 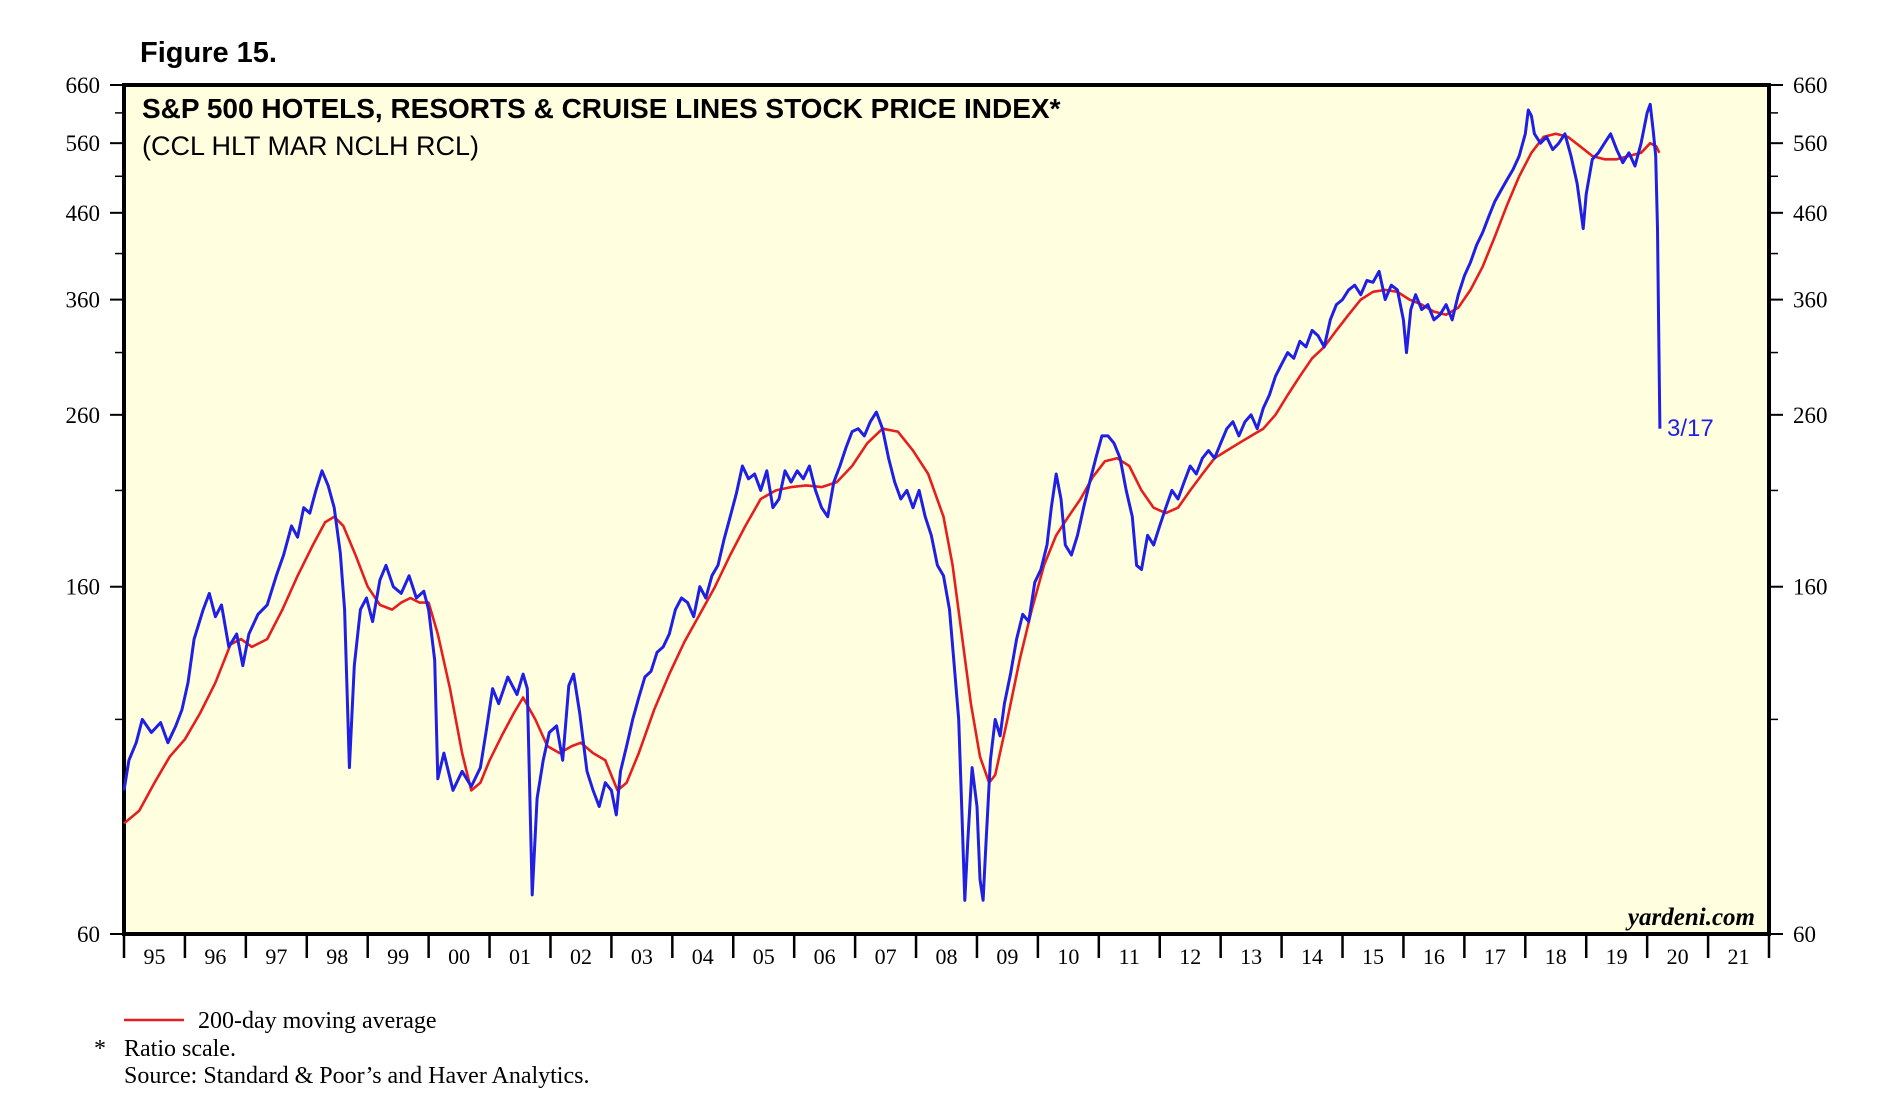 I want to click on y-tick-label-right: 60, so click(x=1804, y=934).